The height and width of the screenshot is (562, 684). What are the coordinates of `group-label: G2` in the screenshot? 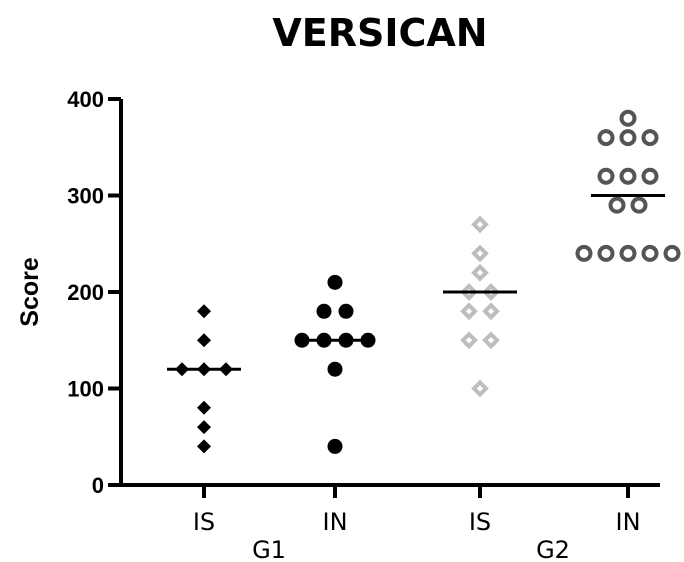 It's located at (553, 549).